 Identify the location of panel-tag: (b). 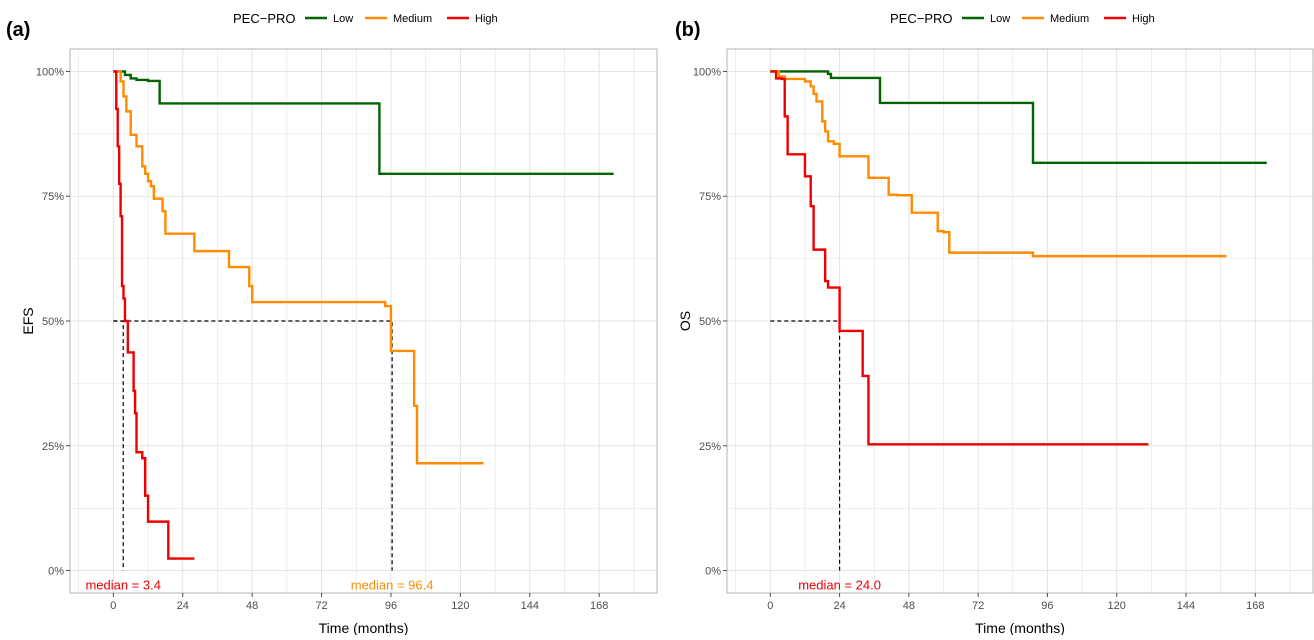
(688, 30).